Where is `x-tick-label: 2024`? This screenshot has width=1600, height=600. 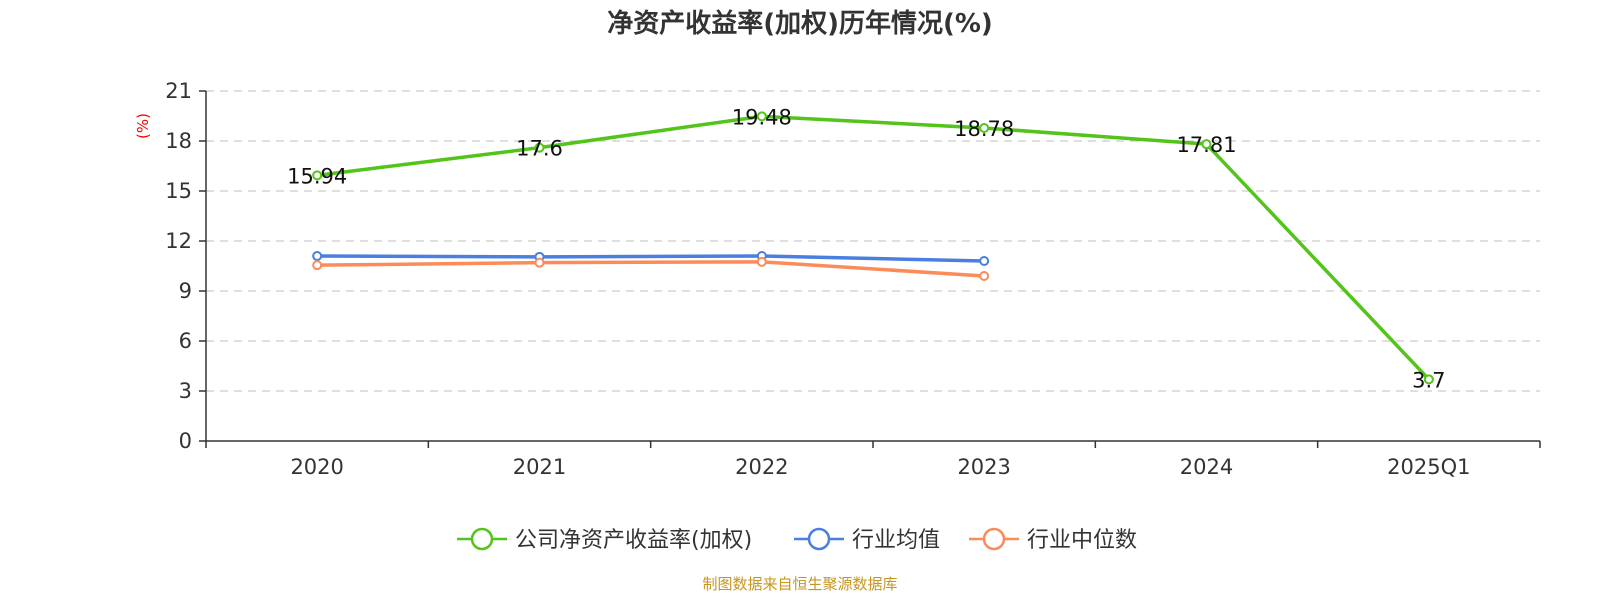
x-tick-label: 2024 is located at coordinates (1206, 467).